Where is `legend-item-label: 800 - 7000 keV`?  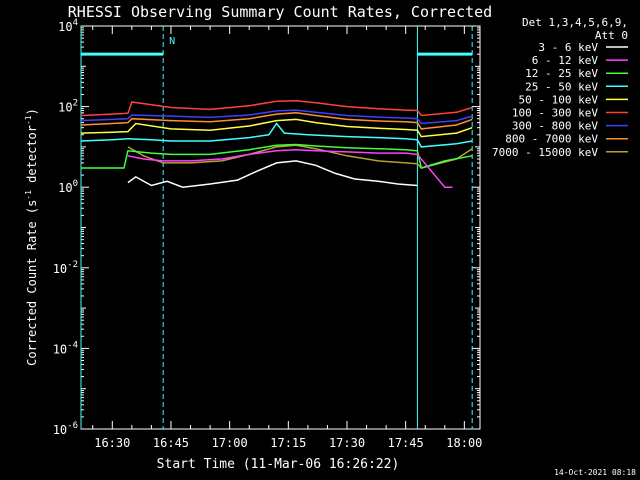
legend-item-label: 800 - 7000 keV is located at coordinates (551, 139).